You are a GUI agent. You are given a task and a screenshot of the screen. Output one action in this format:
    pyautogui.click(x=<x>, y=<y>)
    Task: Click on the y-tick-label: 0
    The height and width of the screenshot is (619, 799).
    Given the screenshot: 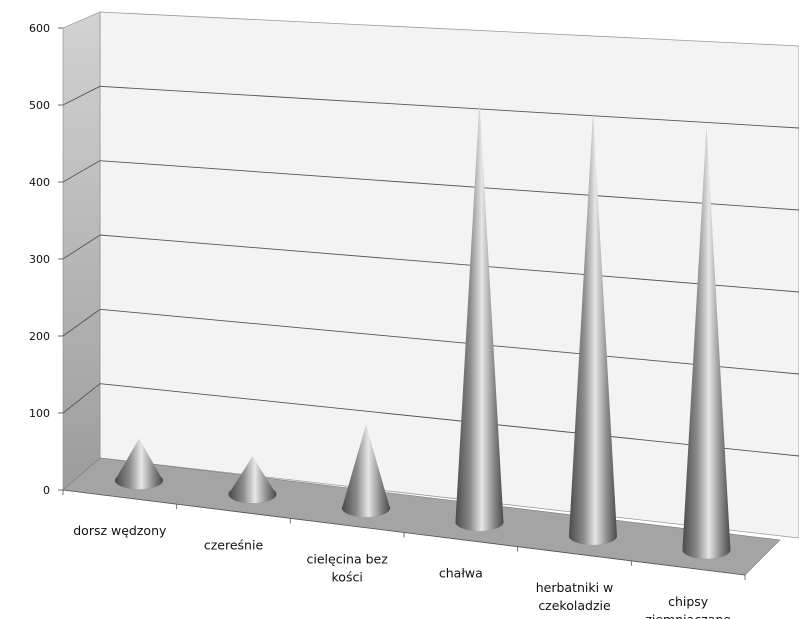 What is the action you would take?
    pyautogui.click(x=46, y=490)
    